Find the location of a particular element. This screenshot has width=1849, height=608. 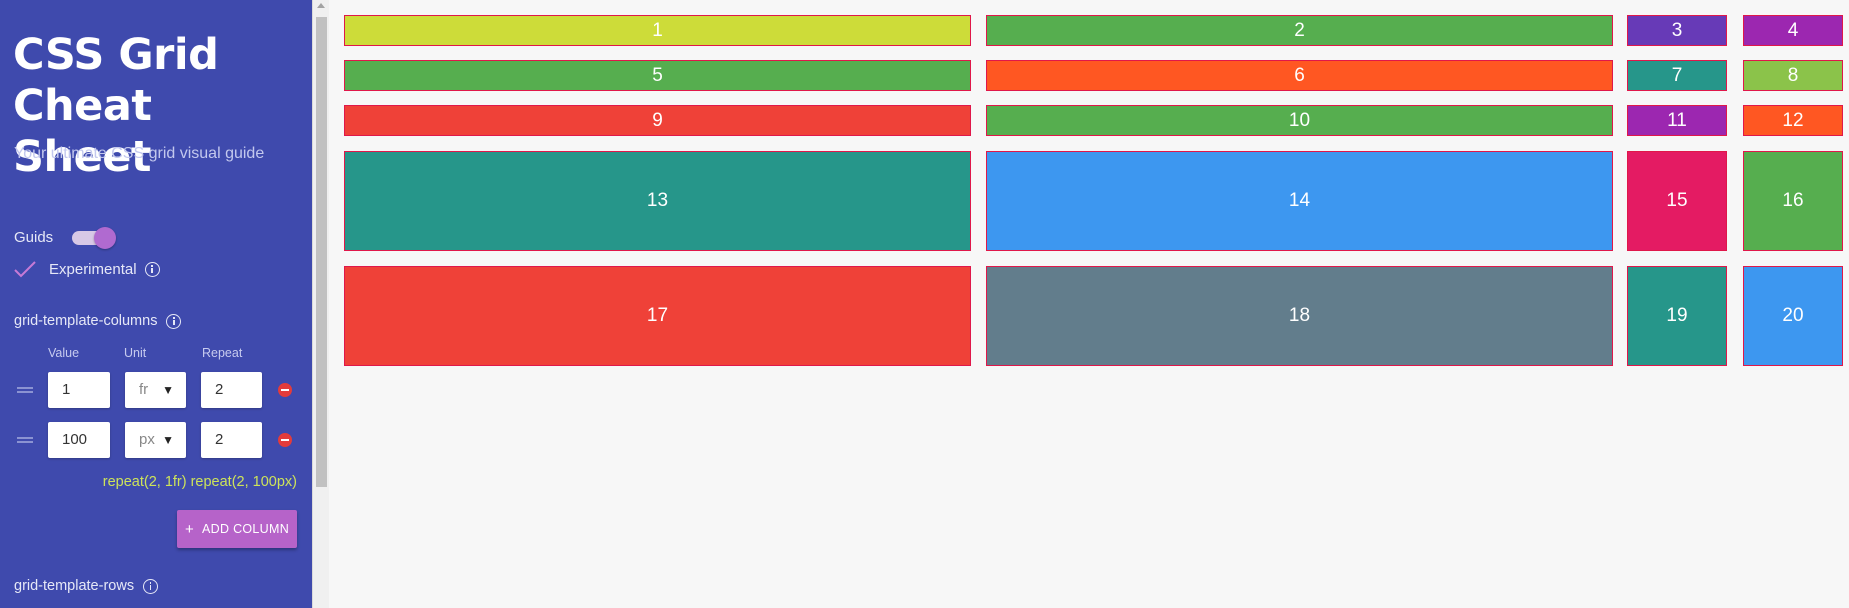

grid-item-18: 18 is located at coordinates (1299, 316).